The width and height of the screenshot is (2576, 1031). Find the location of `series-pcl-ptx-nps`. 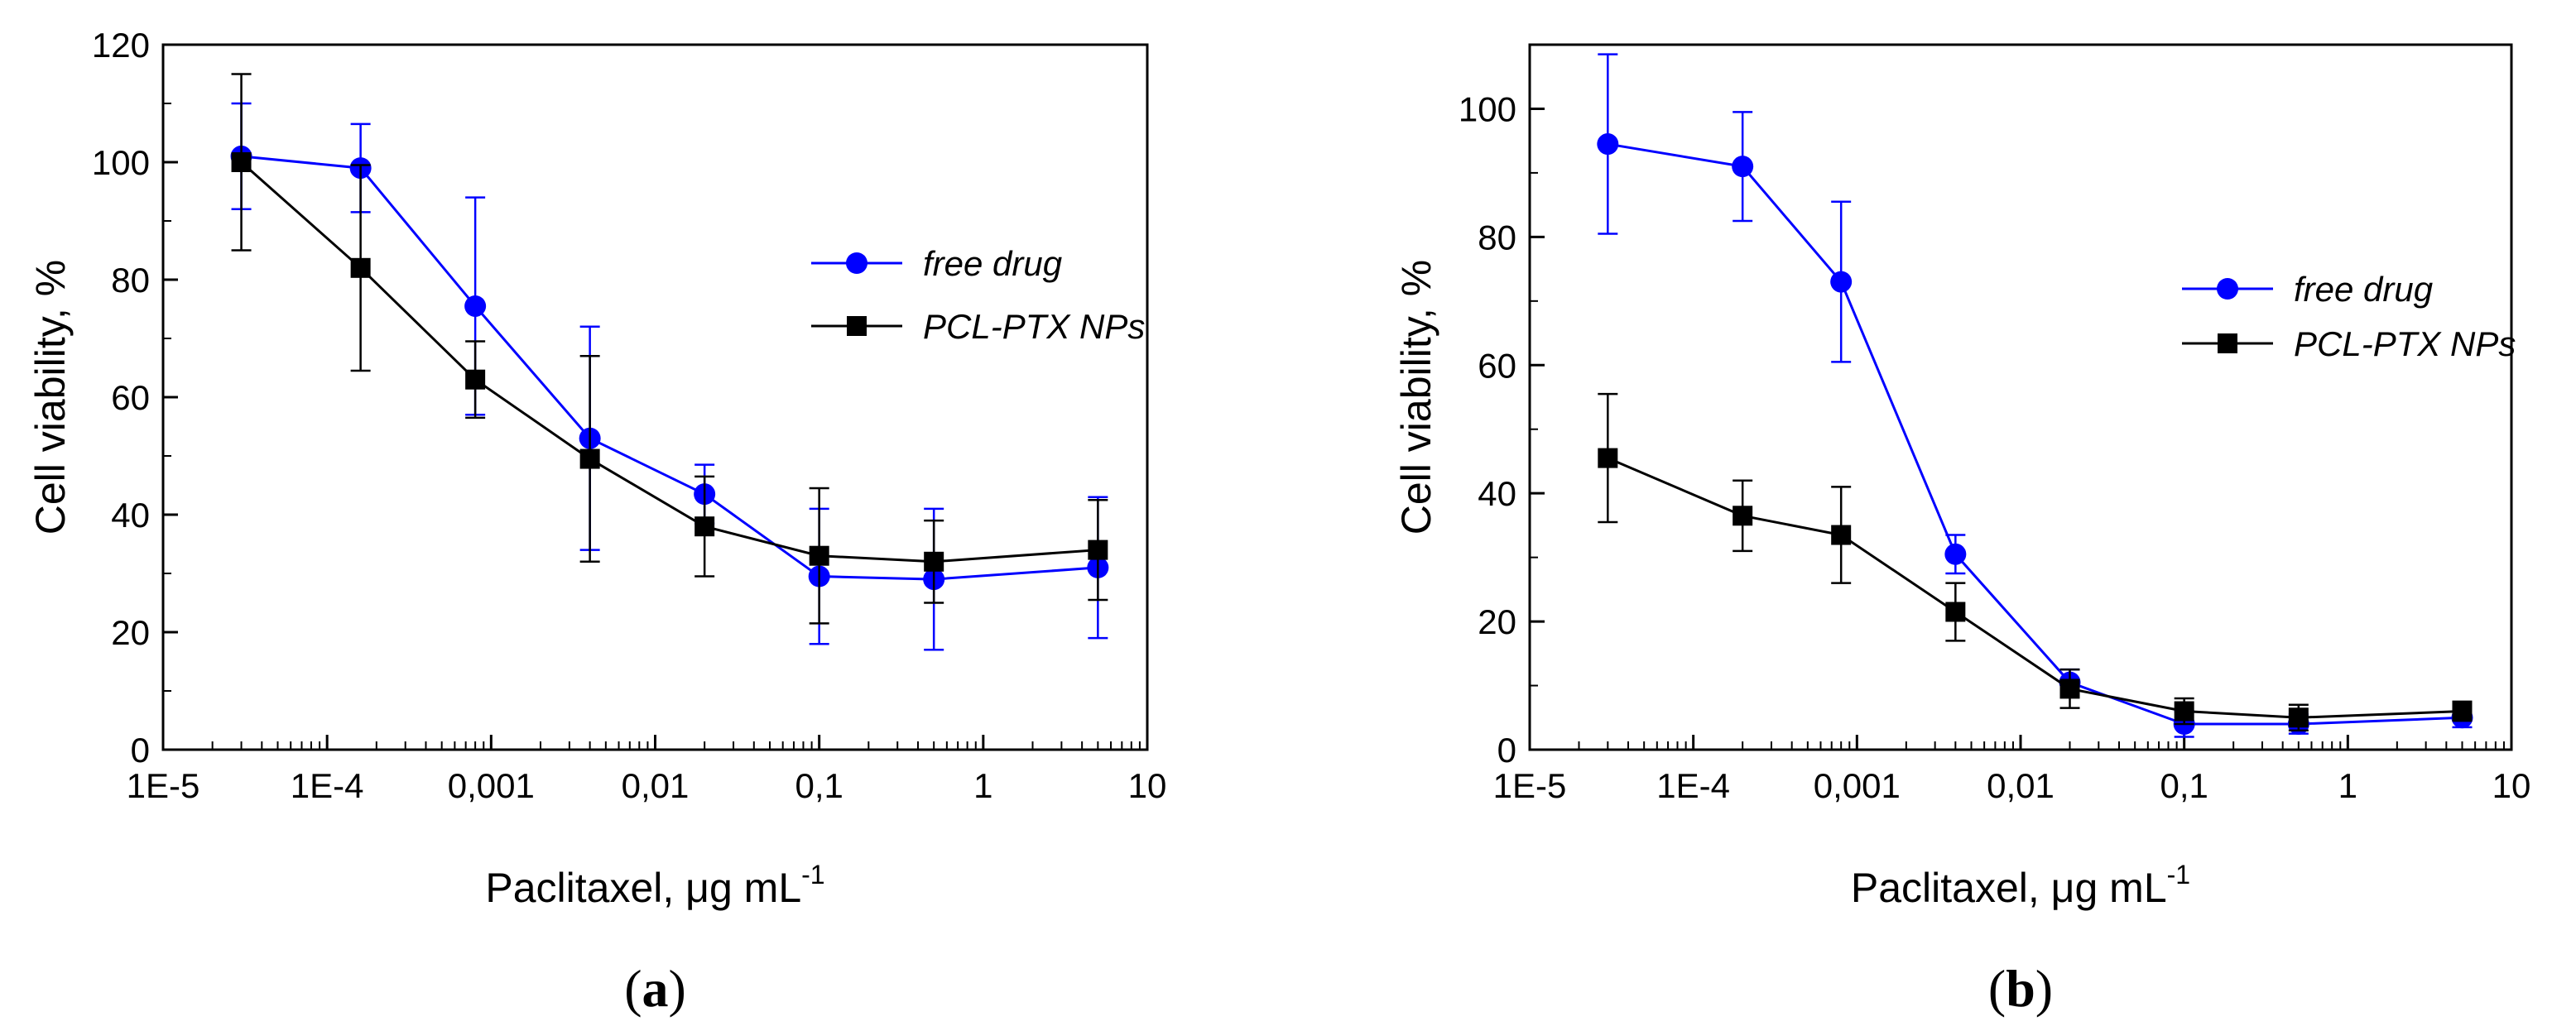

series-pcl-ptx-nps is located at coordinates (2035, 562).